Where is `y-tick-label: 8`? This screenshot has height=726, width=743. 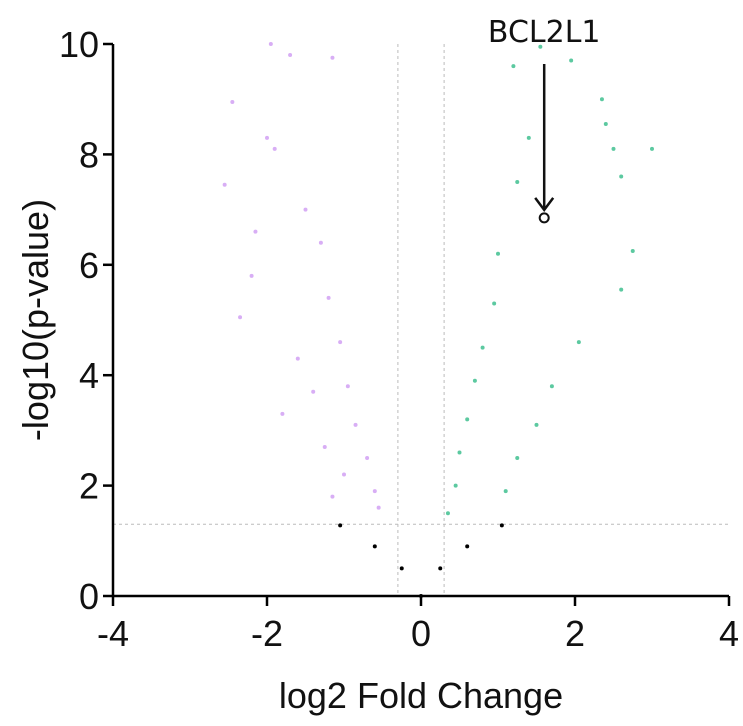
y-tick-label: 8 is located at coordinates (89, 154).